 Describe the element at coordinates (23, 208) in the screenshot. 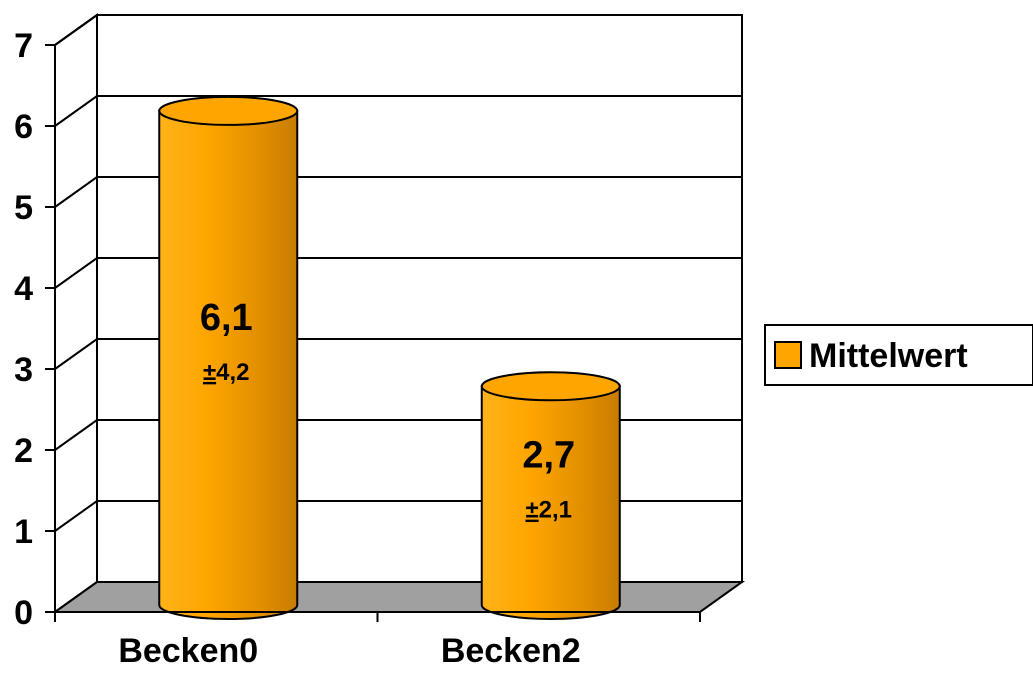

I see `y-tick-label: 5` at that location.